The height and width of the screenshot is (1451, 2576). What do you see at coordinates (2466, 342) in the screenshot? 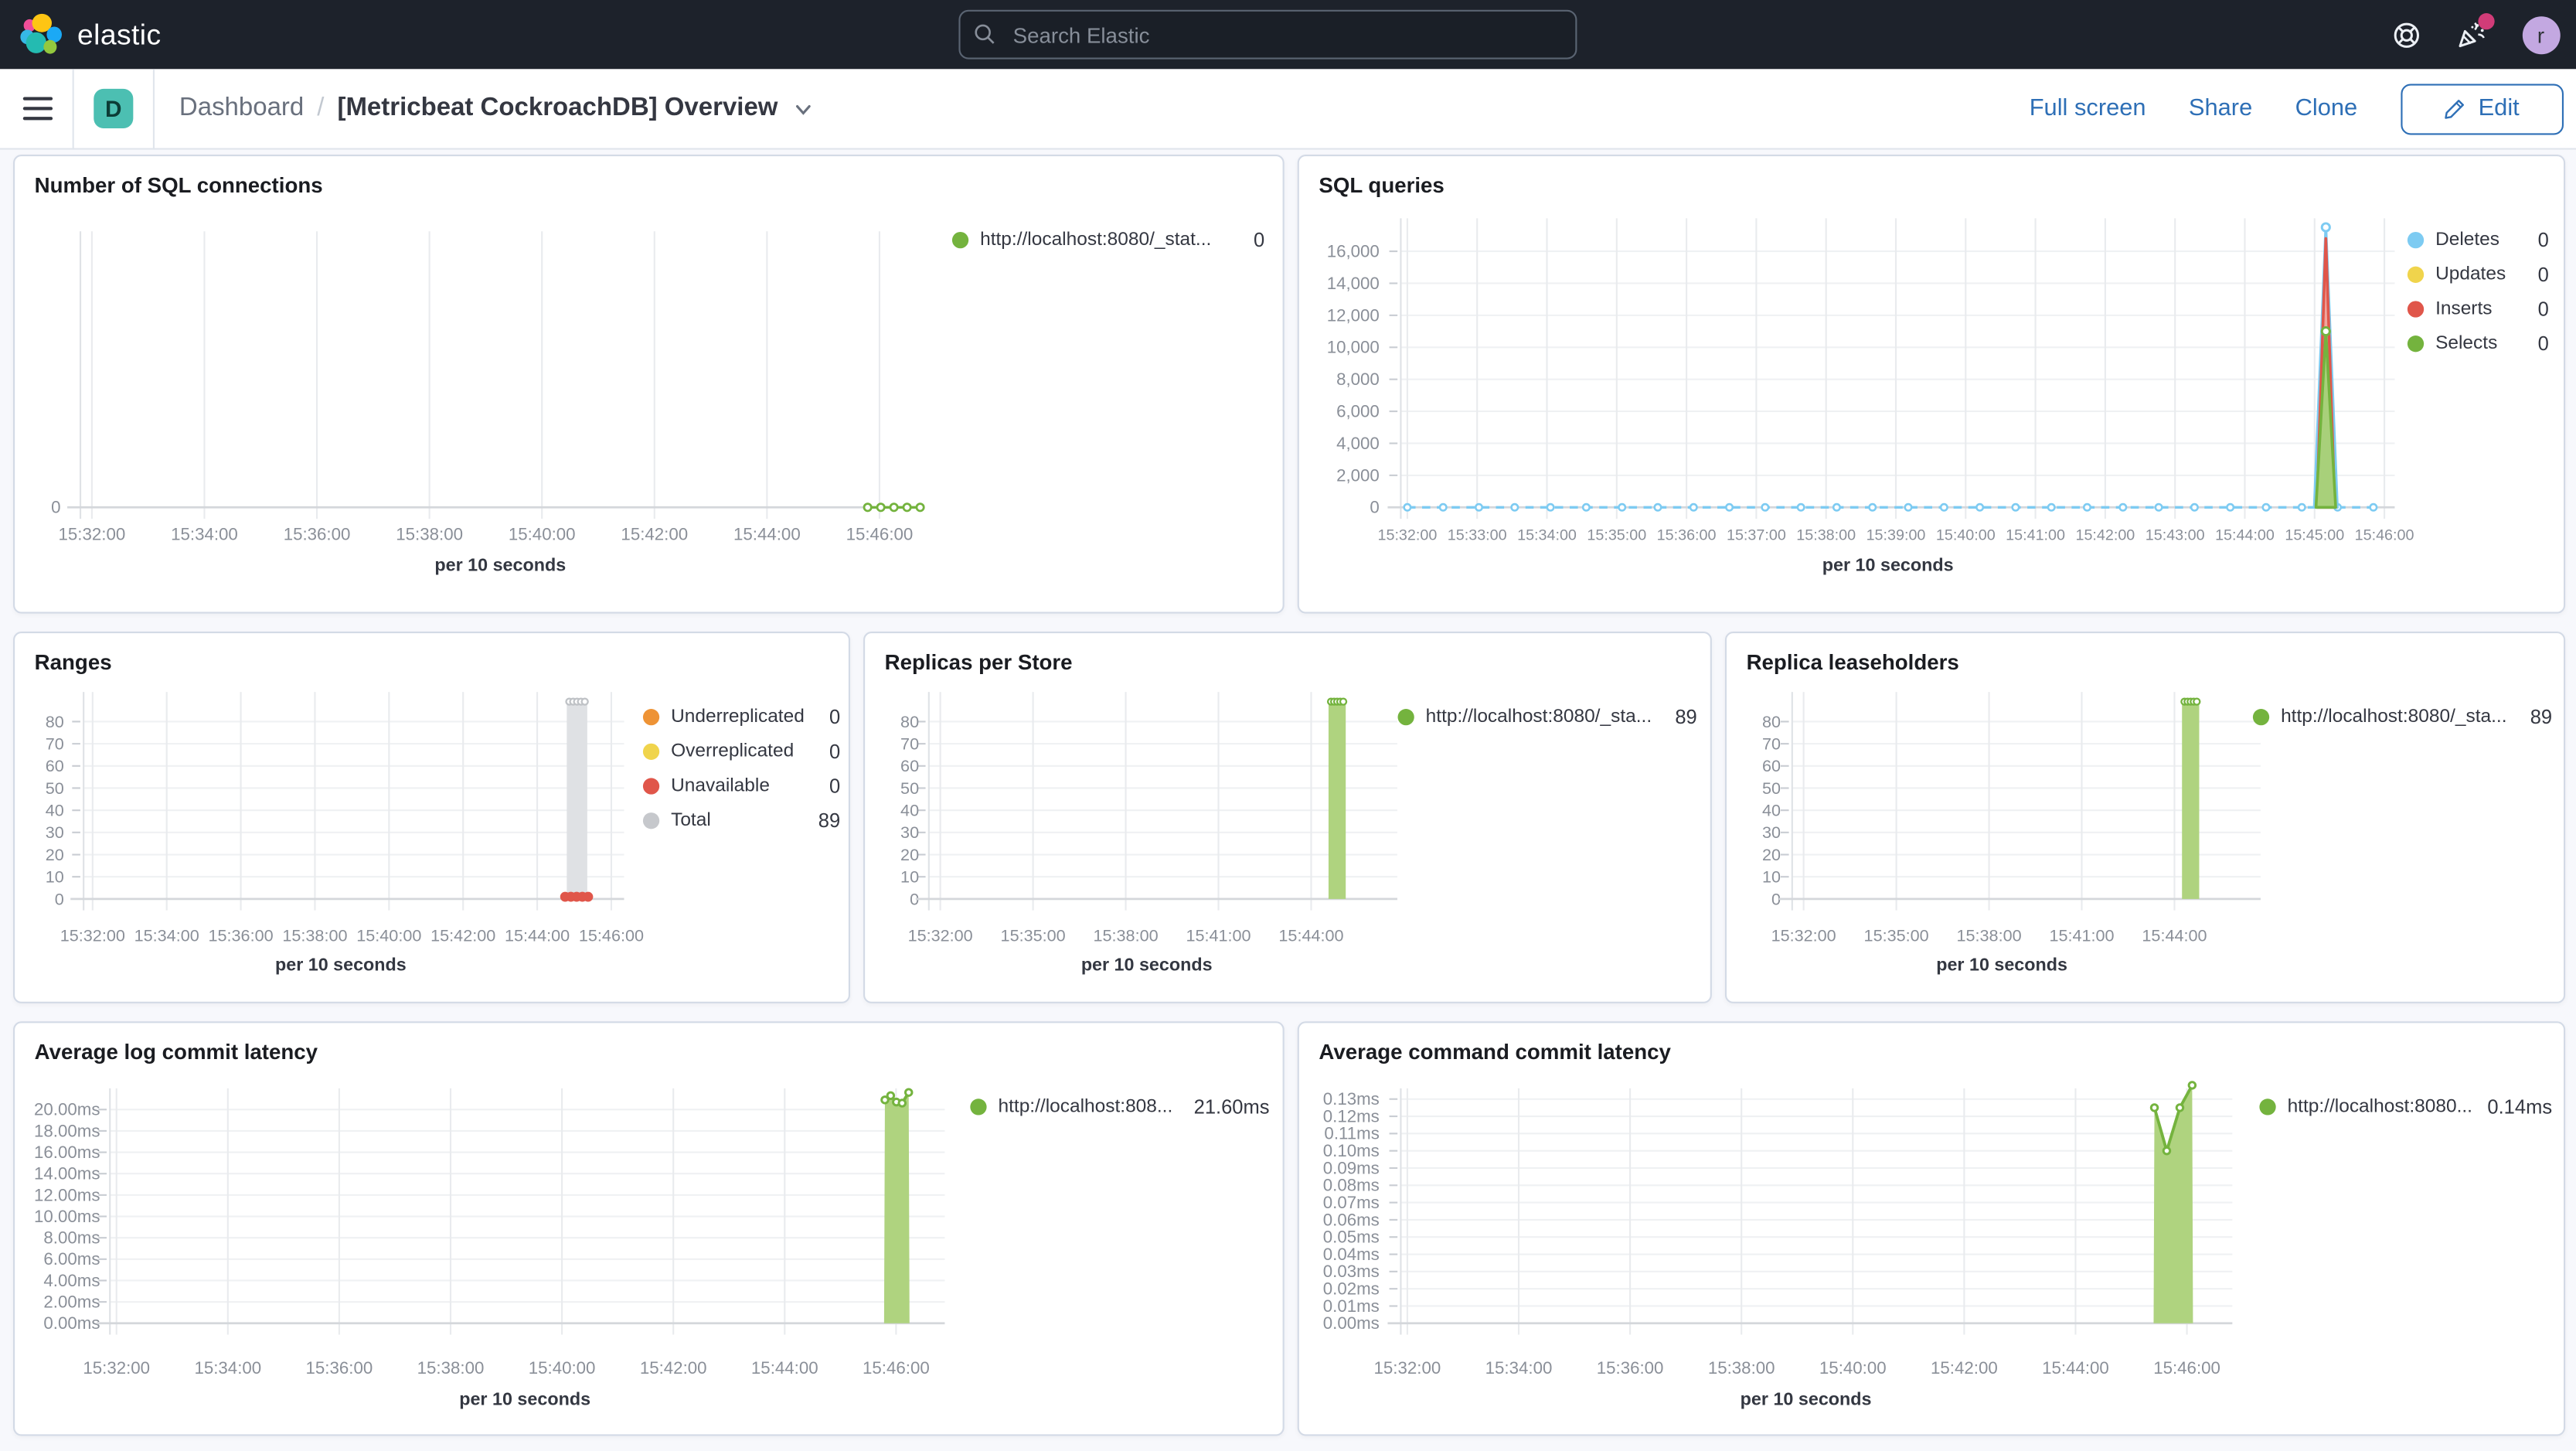
I see `legend-series-label: Selects` at bounding box center [2466, 342].